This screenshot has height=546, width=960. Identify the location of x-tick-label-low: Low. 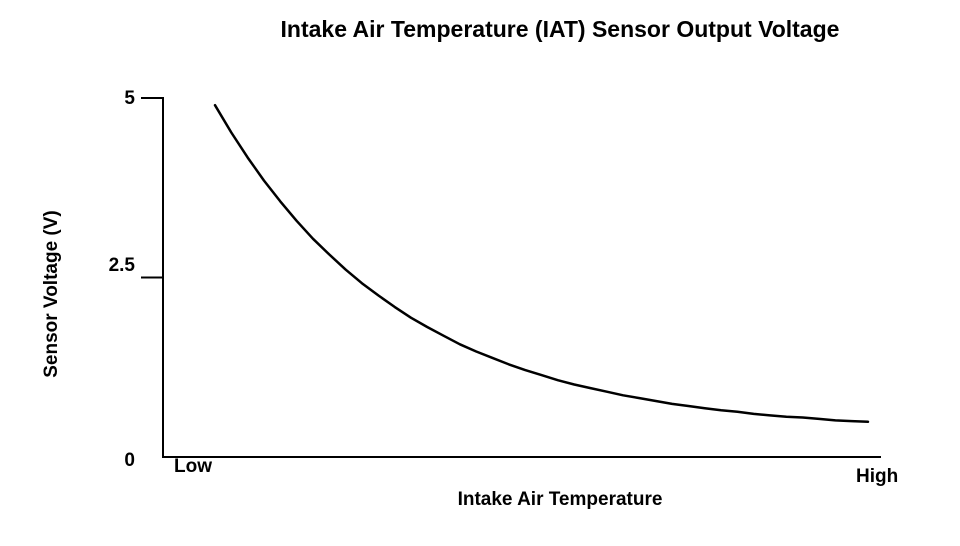
(193, 466).